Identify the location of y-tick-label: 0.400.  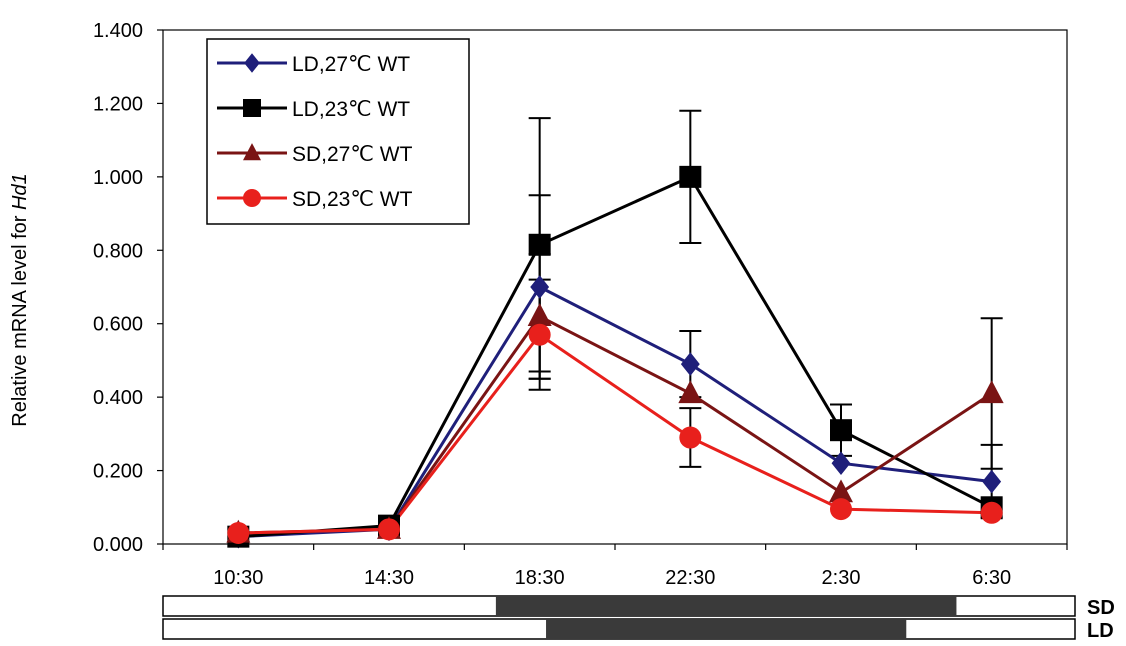
(118, 398).